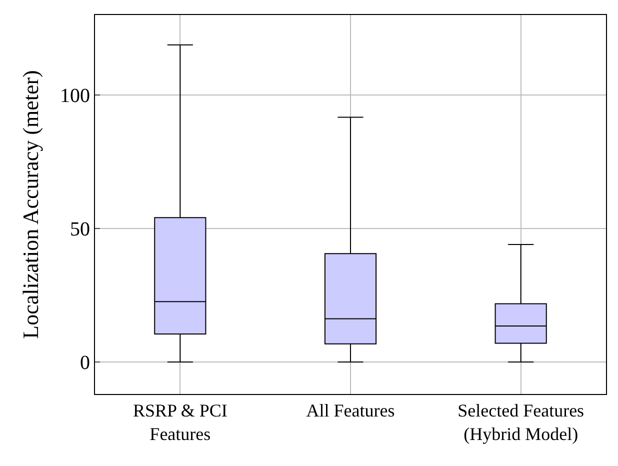 The image size is (618, 466). I want to click on x-tick-label: Selected Features (Hybrid Model), so click(521, 422).